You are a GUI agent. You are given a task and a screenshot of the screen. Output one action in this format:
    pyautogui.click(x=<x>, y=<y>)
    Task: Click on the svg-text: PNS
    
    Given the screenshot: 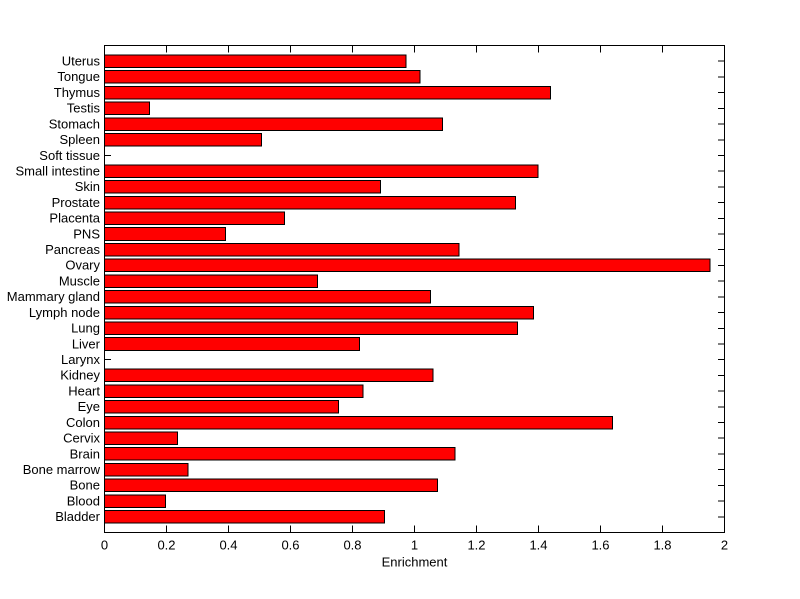 What is the action you would take?
    pyautogui.click(x=86, y=233)
    